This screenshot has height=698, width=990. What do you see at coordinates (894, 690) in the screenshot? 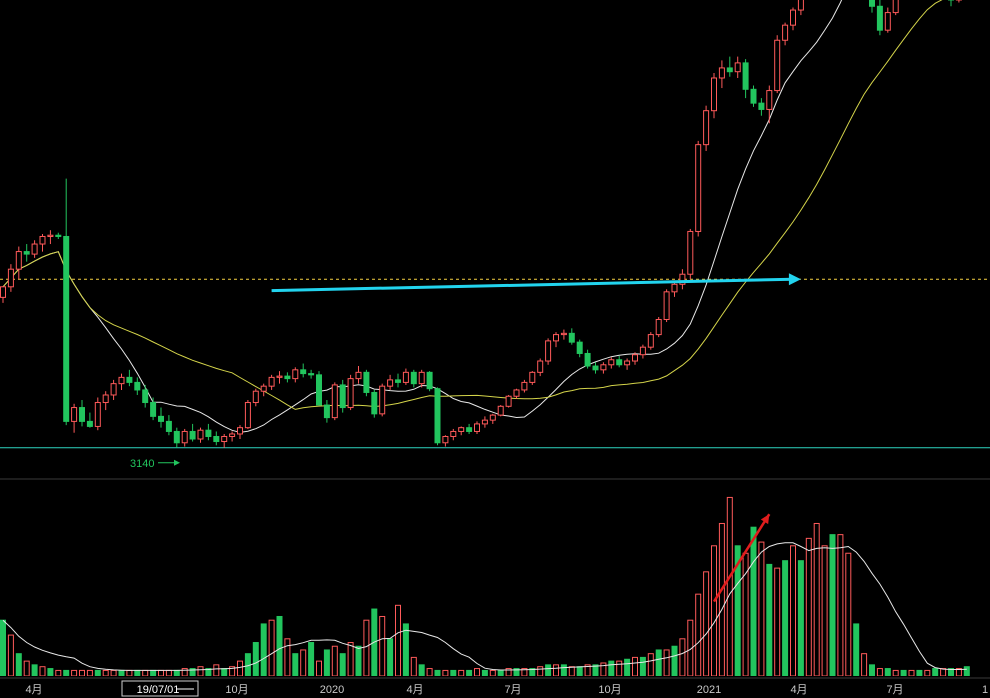
I see `x-tick-label: 7月` at bounding box center [894, 690].